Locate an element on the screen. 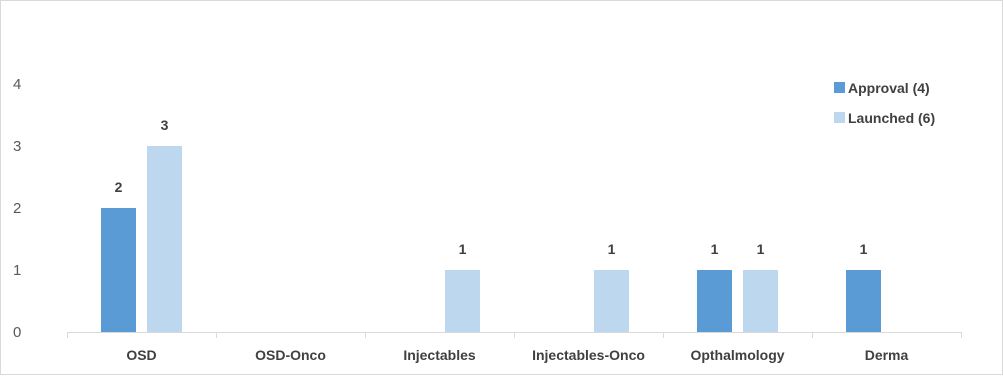  data-label: 3 is located at coordinates (165, 125).